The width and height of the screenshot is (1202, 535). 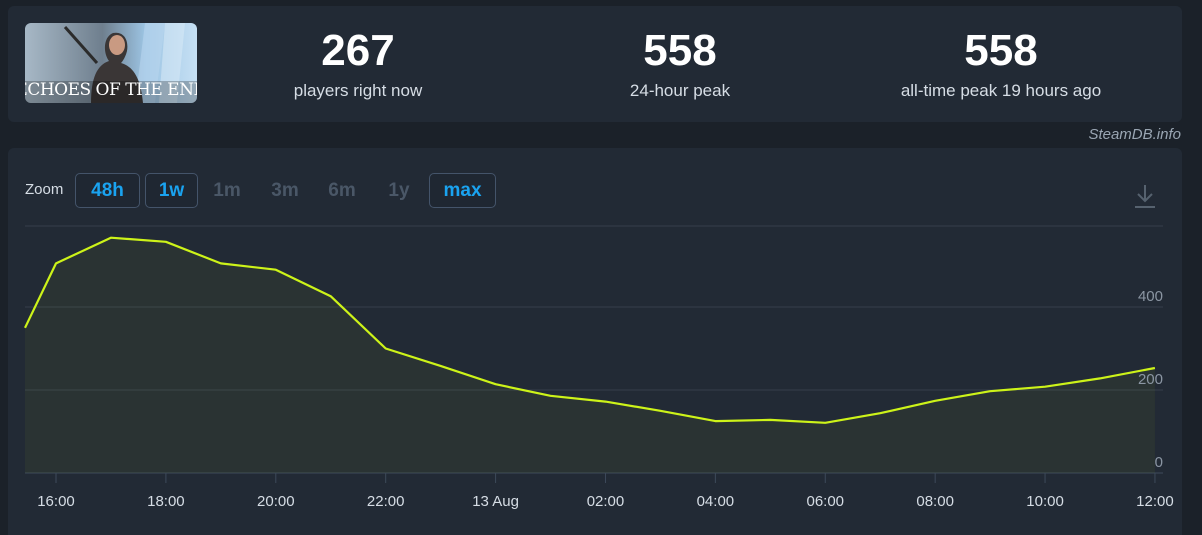 I want to click on peak-24h-label: 24-hour peak, so click(x=680, y=90).